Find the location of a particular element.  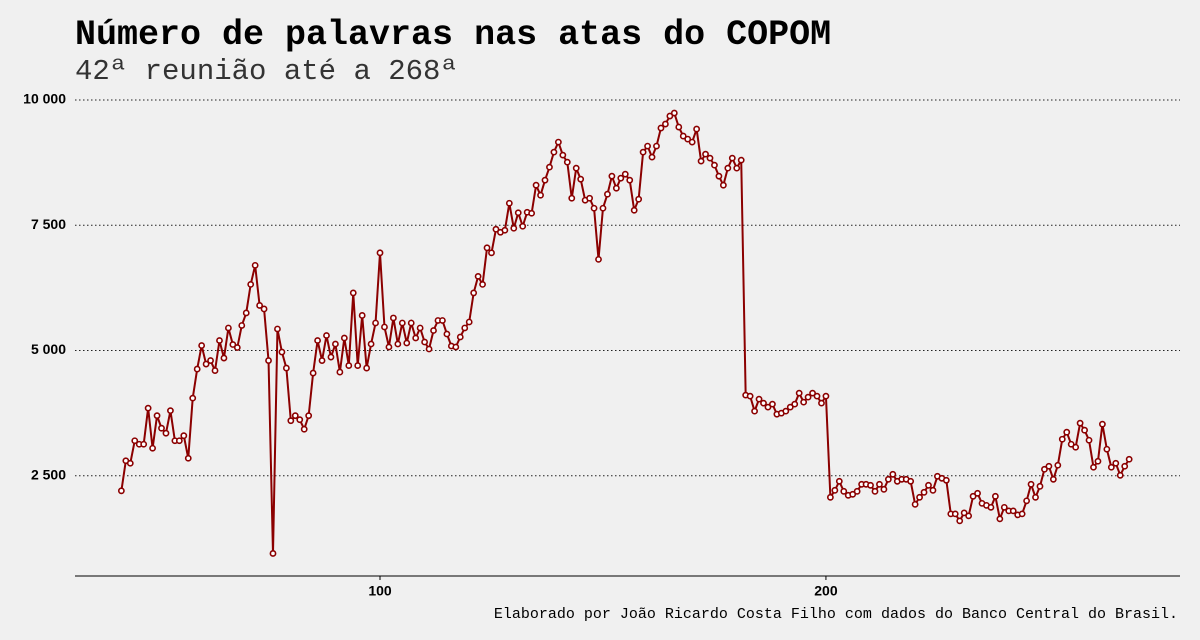

y-tick-label: 7 500 is located at coordinates (48, 224).